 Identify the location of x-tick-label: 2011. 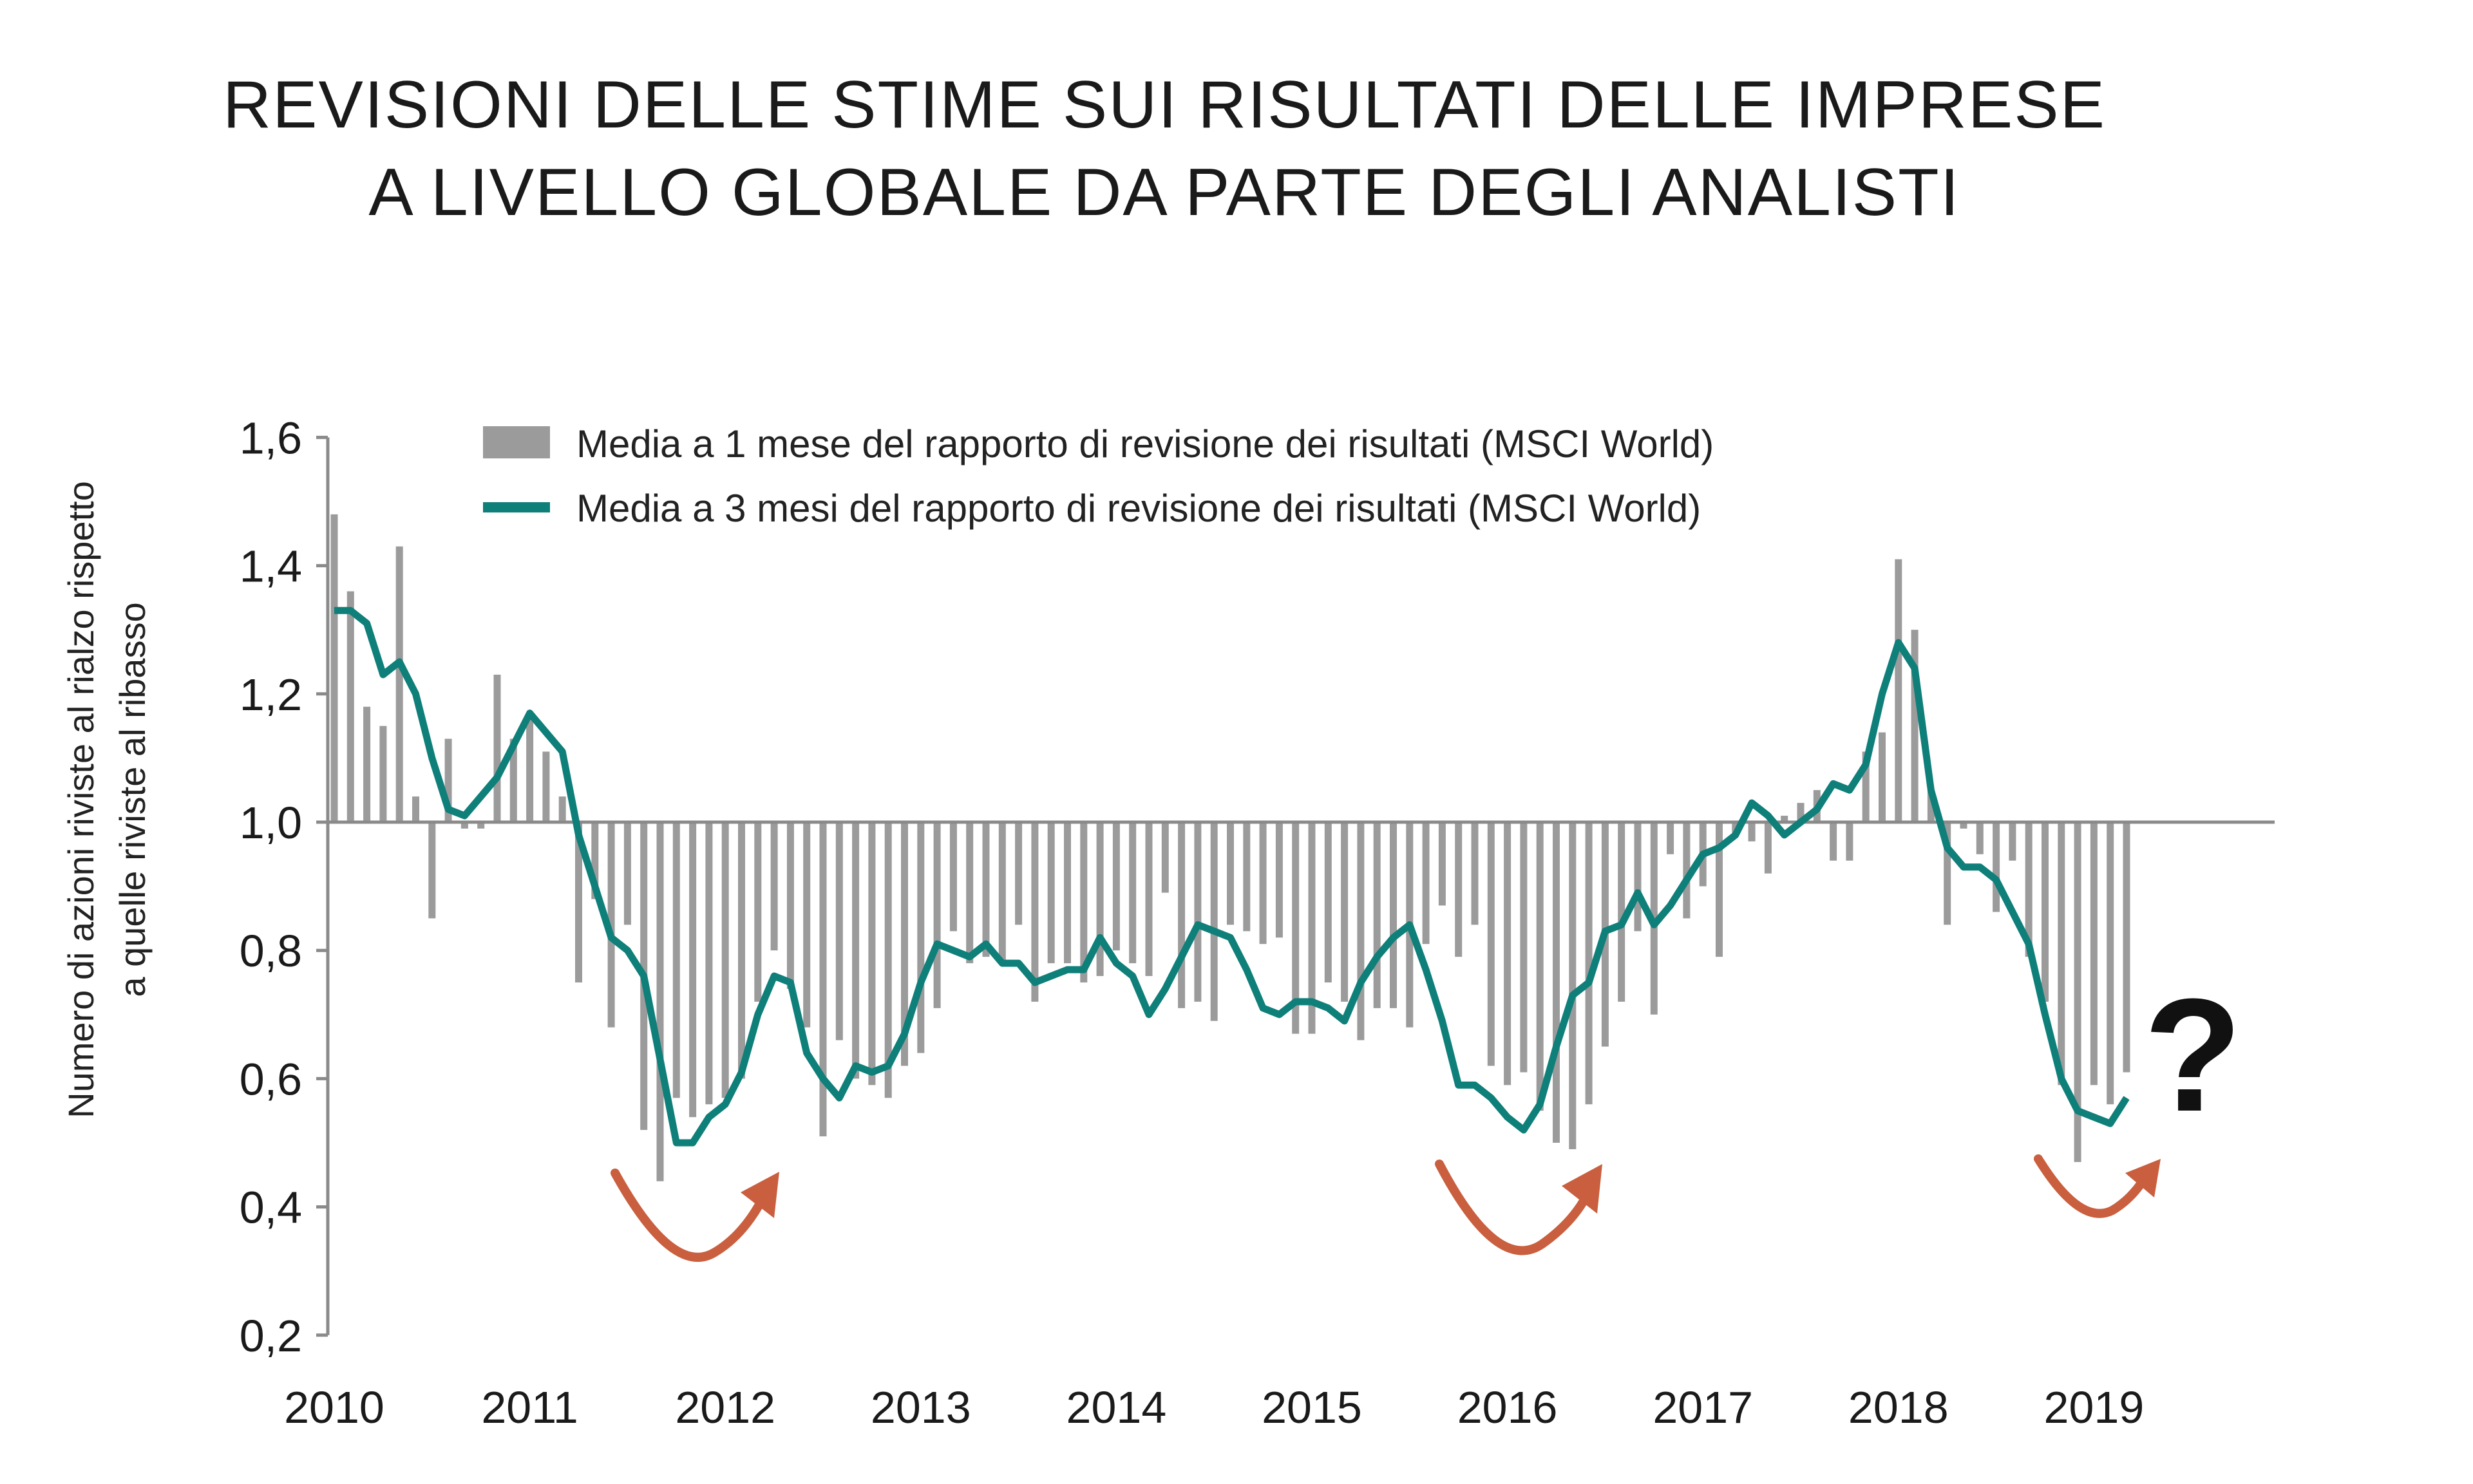
(529, 1407).